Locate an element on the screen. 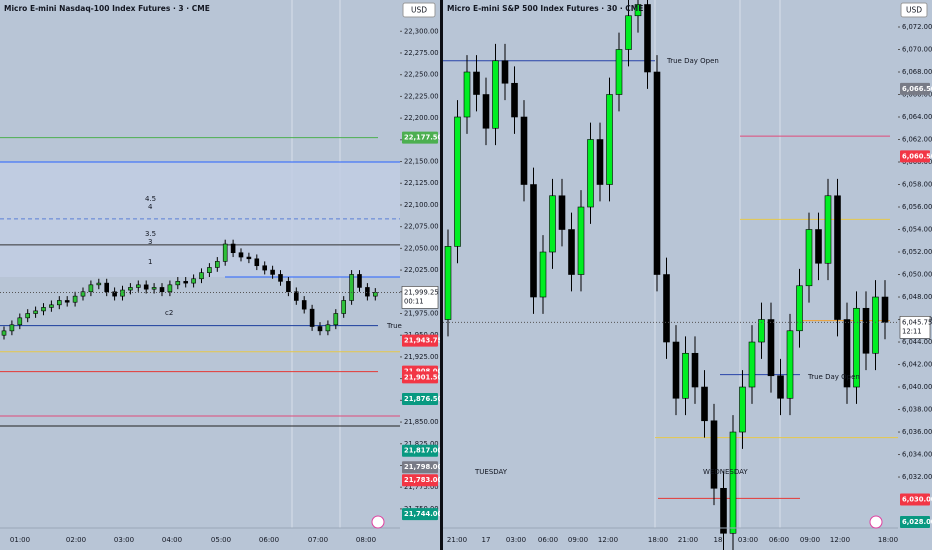 Image resolution: width=932 pixels, height=550 pixels. x-tick-label: 03:00 is located at coordinates (516, 540).